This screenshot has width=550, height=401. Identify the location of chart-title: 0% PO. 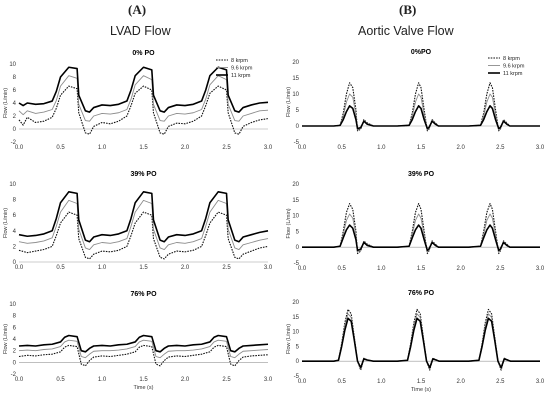
(143, 53).